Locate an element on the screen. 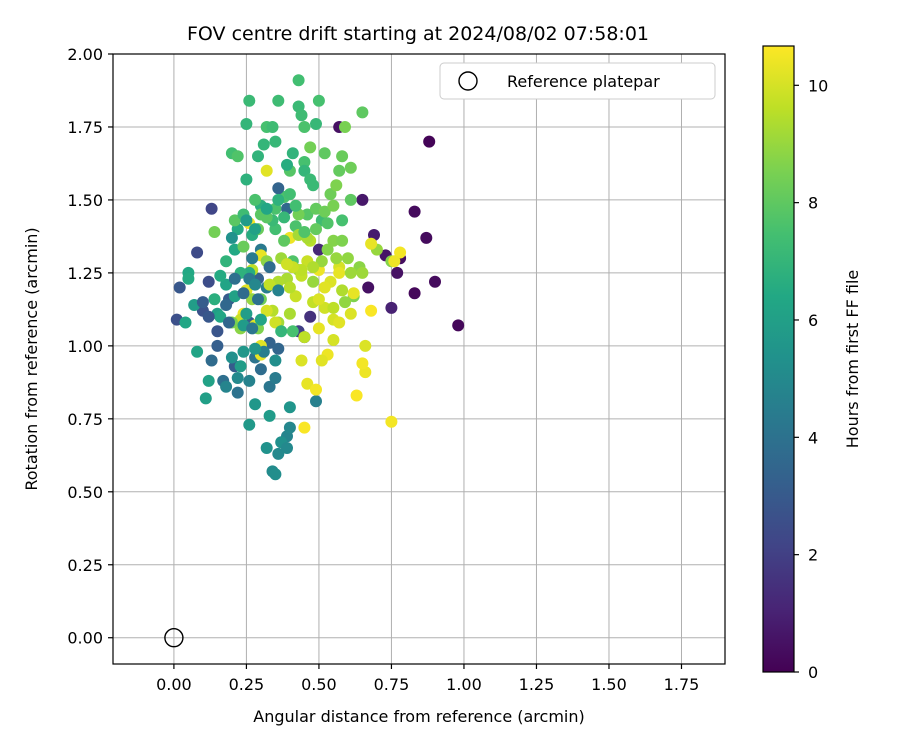 This screenshot has height=750, width=900. y-tick-label: 1.00 is located at coordinates (85, 346).